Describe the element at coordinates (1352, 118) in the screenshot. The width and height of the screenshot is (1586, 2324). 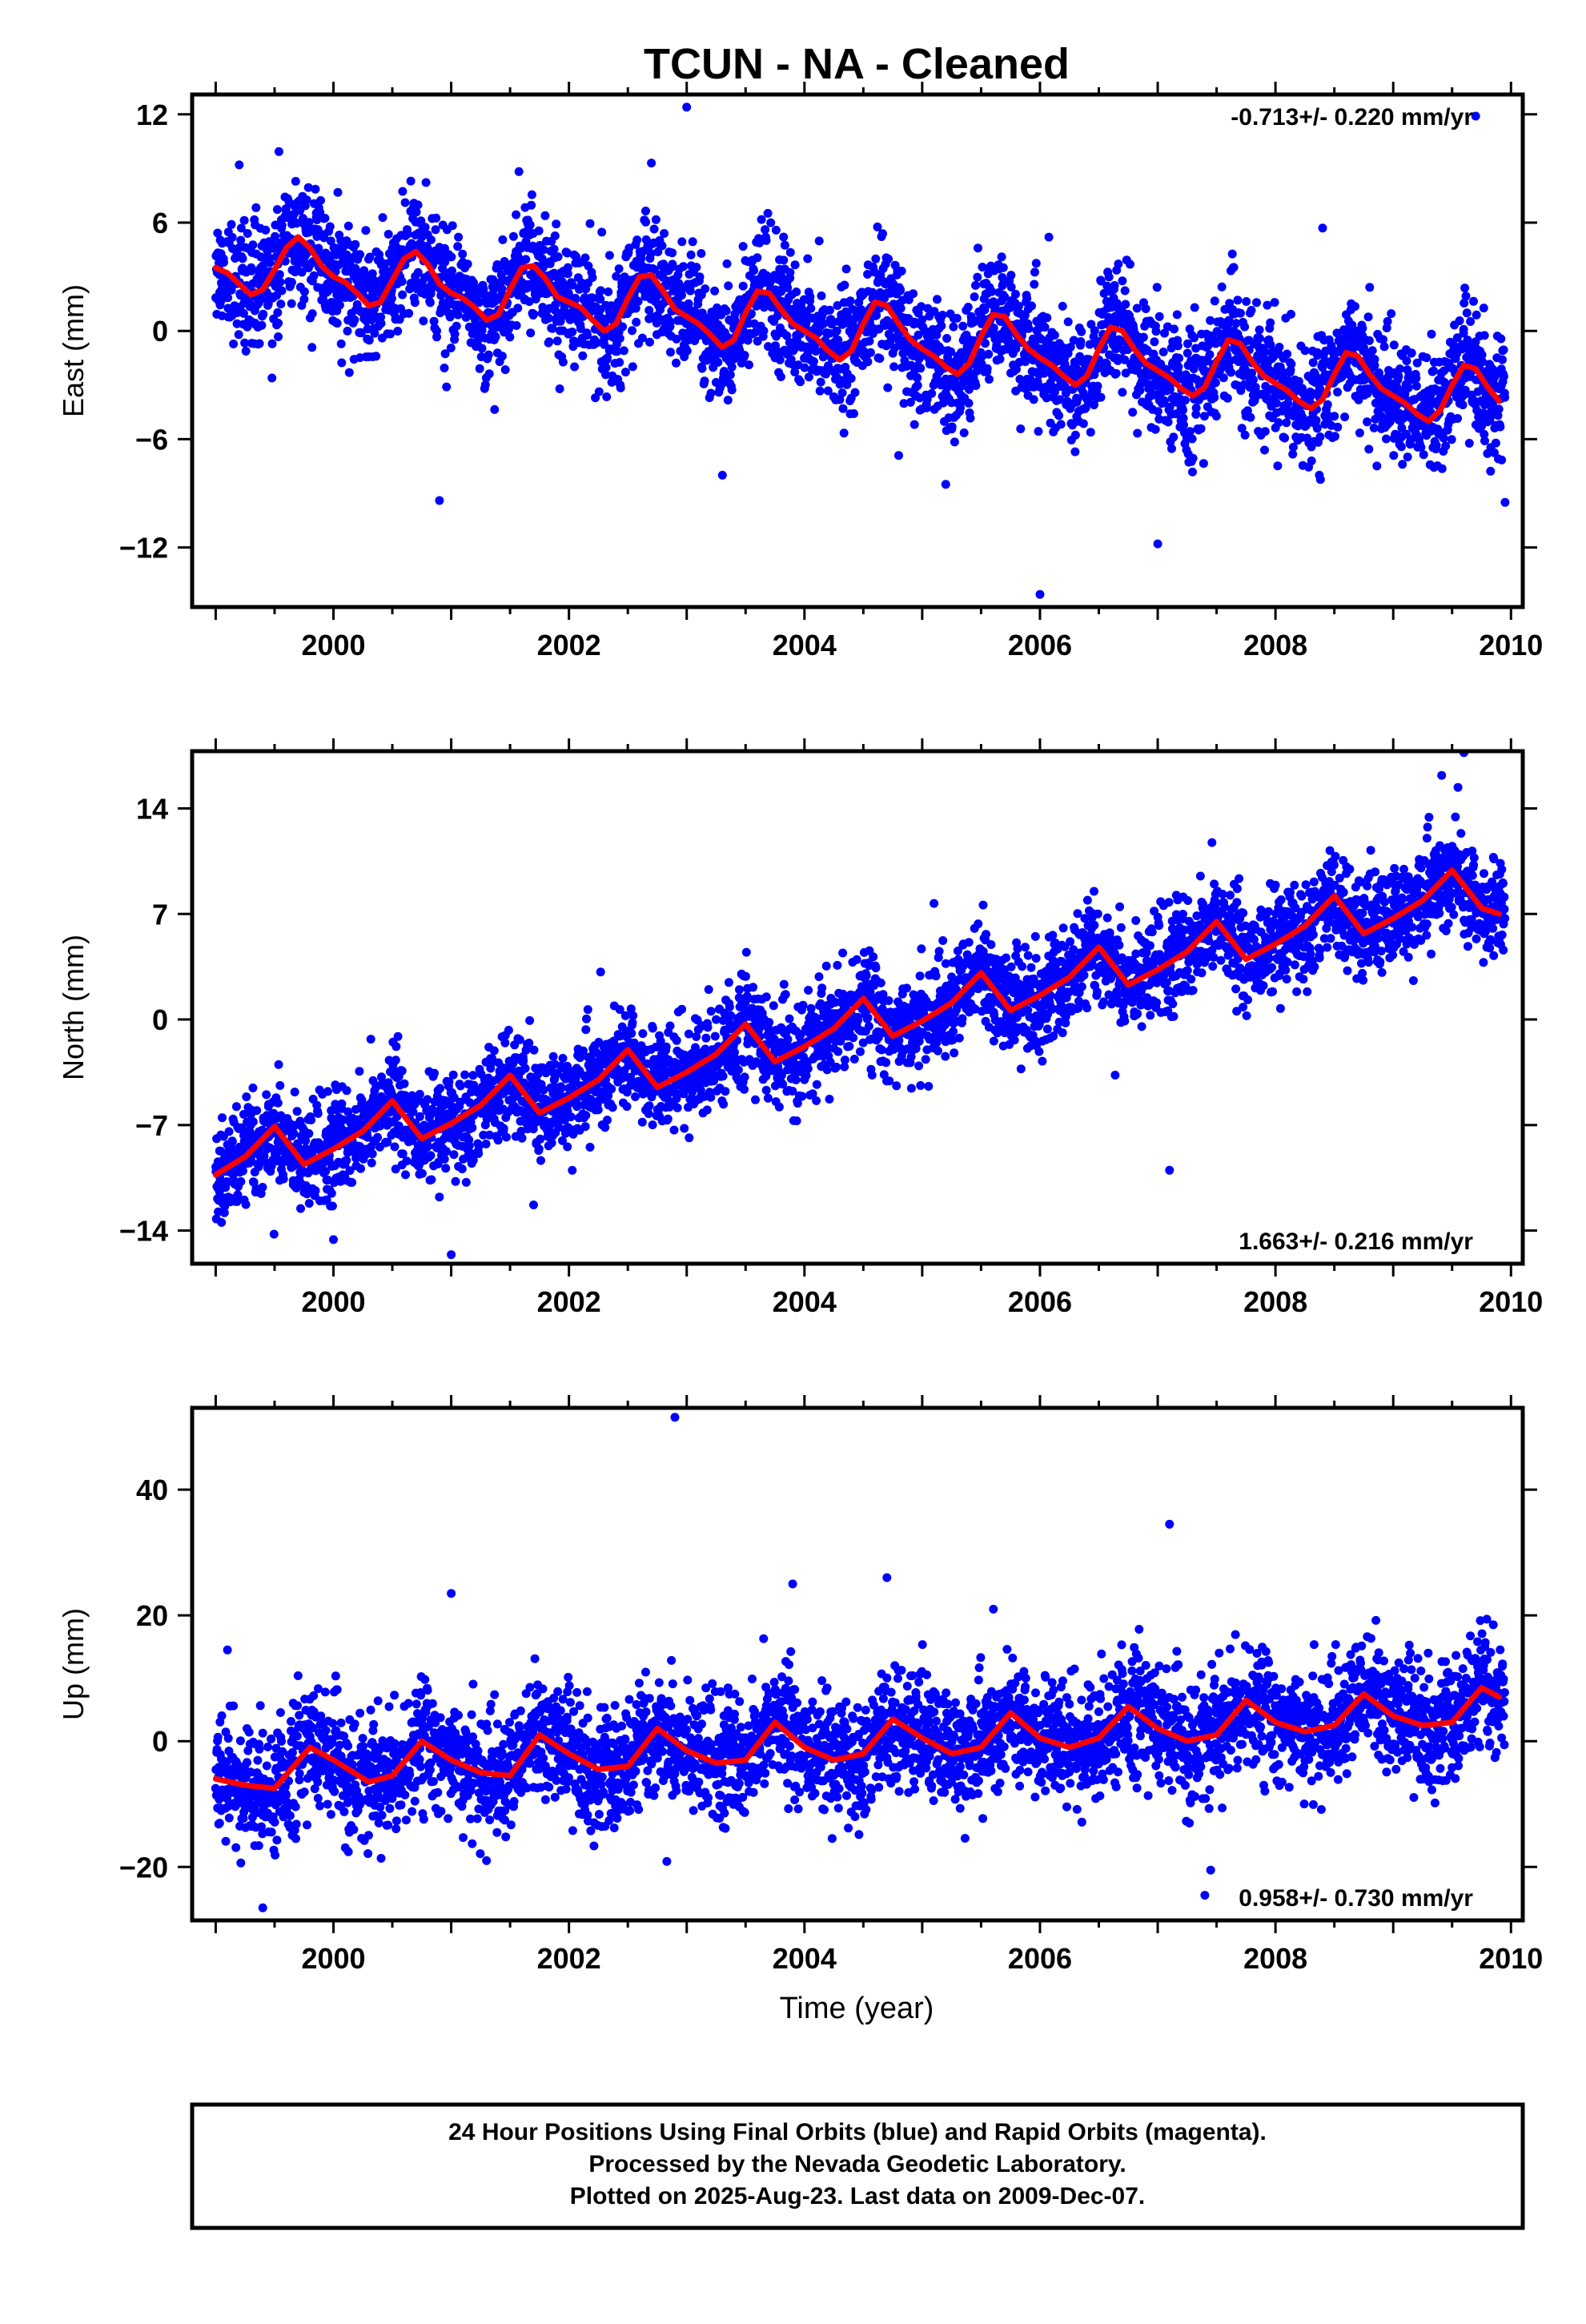
I see `velocity-rate-label: -0.713+/- 0.220 mm/yr` at that location.